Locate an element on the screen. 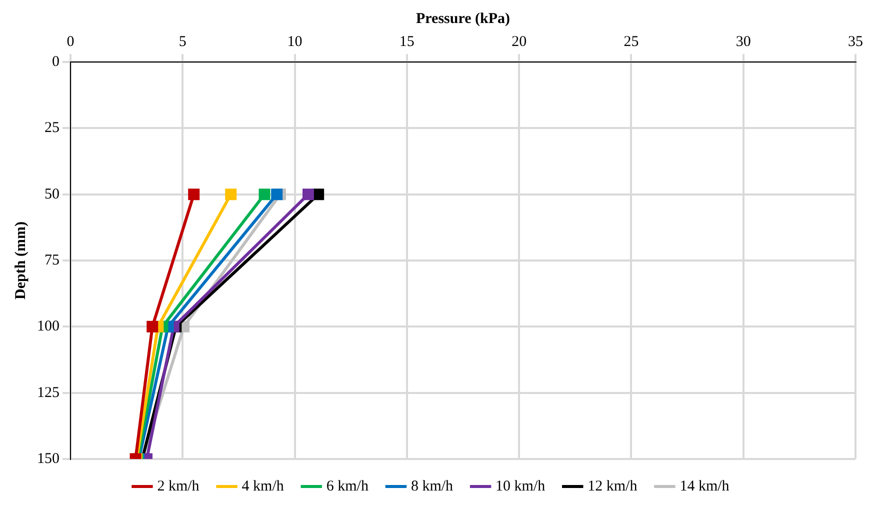 Image resolution: width=874 pixels, height=512 pixels. legend-label: 6 km/h is located at coordinates (347, 486).